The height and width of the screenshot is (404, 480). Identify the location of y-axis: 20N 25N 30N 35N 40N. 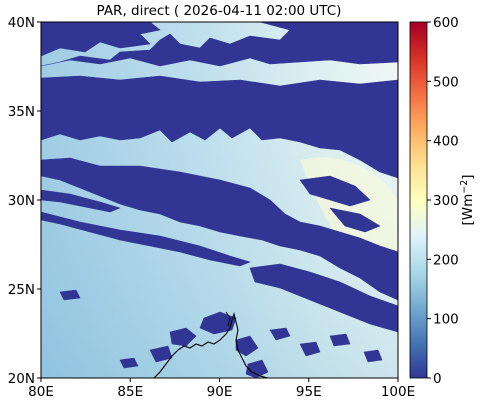
(24, 201).